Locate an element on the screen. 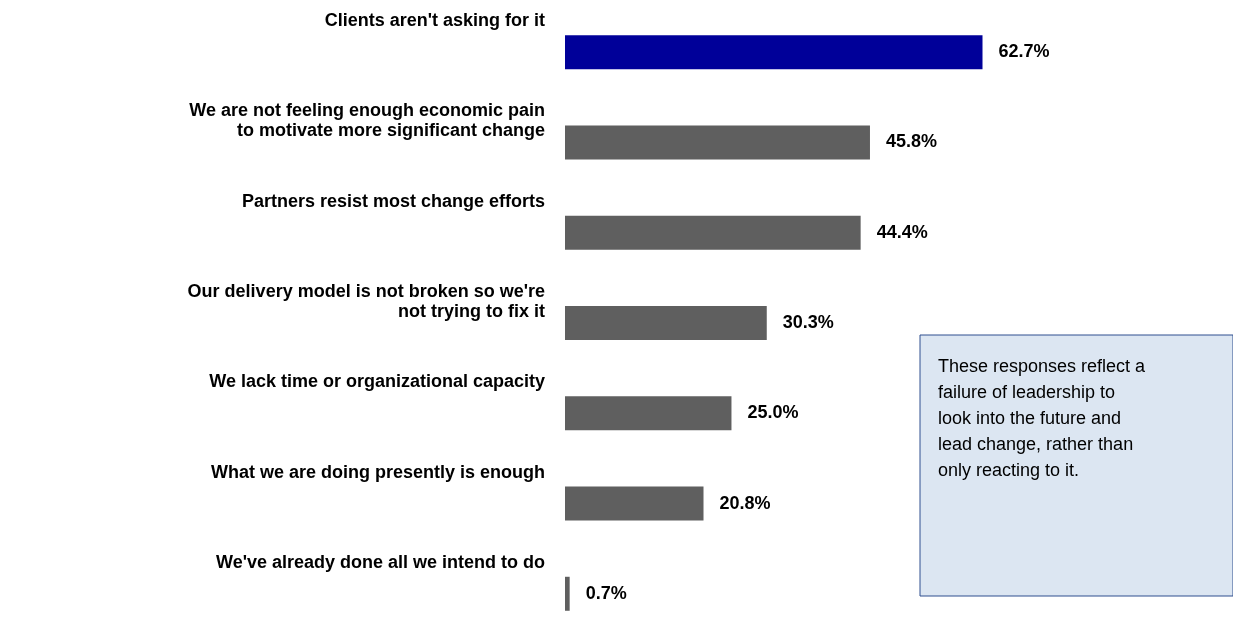 This screenshot has height=643, width=1233. y-tick-label: What we are doing presently is enough is located at coordinates (377, 471).